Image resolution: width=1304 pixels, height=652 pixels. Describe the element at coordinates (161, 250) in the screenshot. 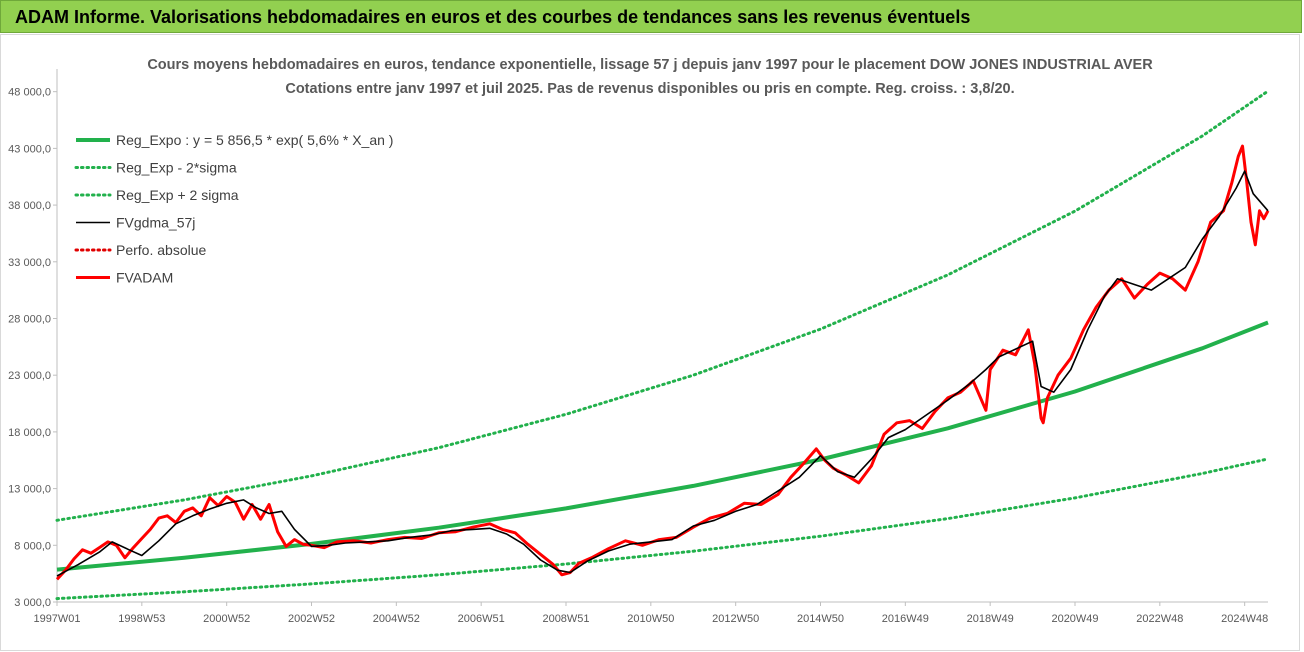

I see `legend-label: Perfo. absolue` at that location.